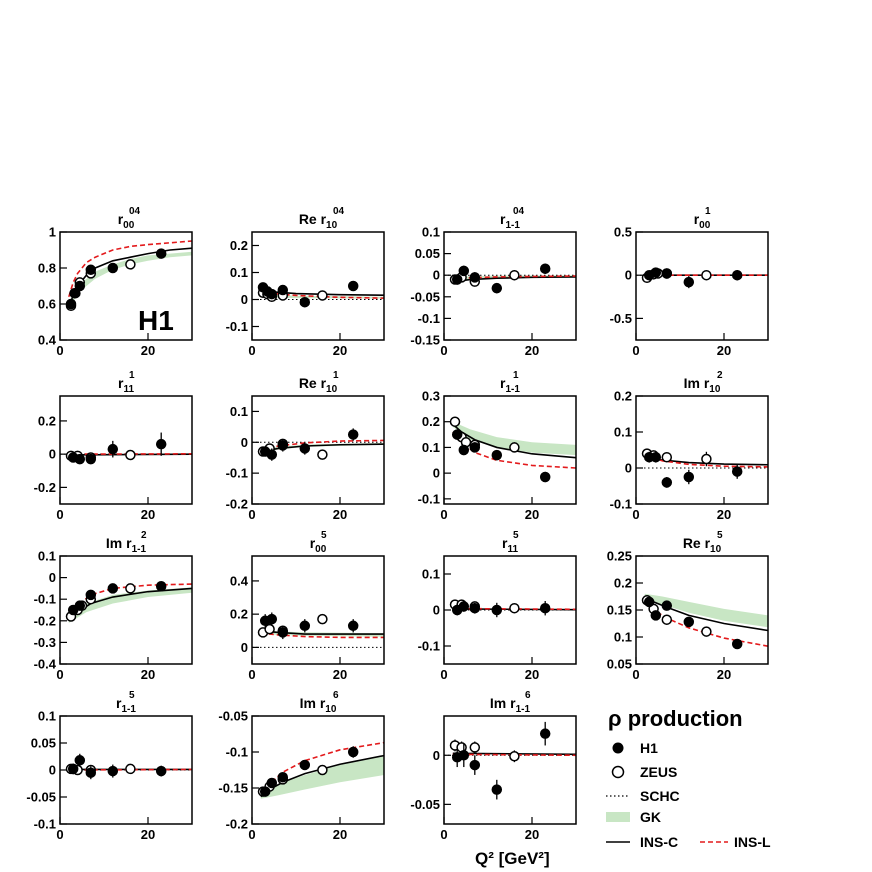 The width and height of the screenshot is (872, 872). I want to click on panel-title-superscript: 1, so click(708, 211).